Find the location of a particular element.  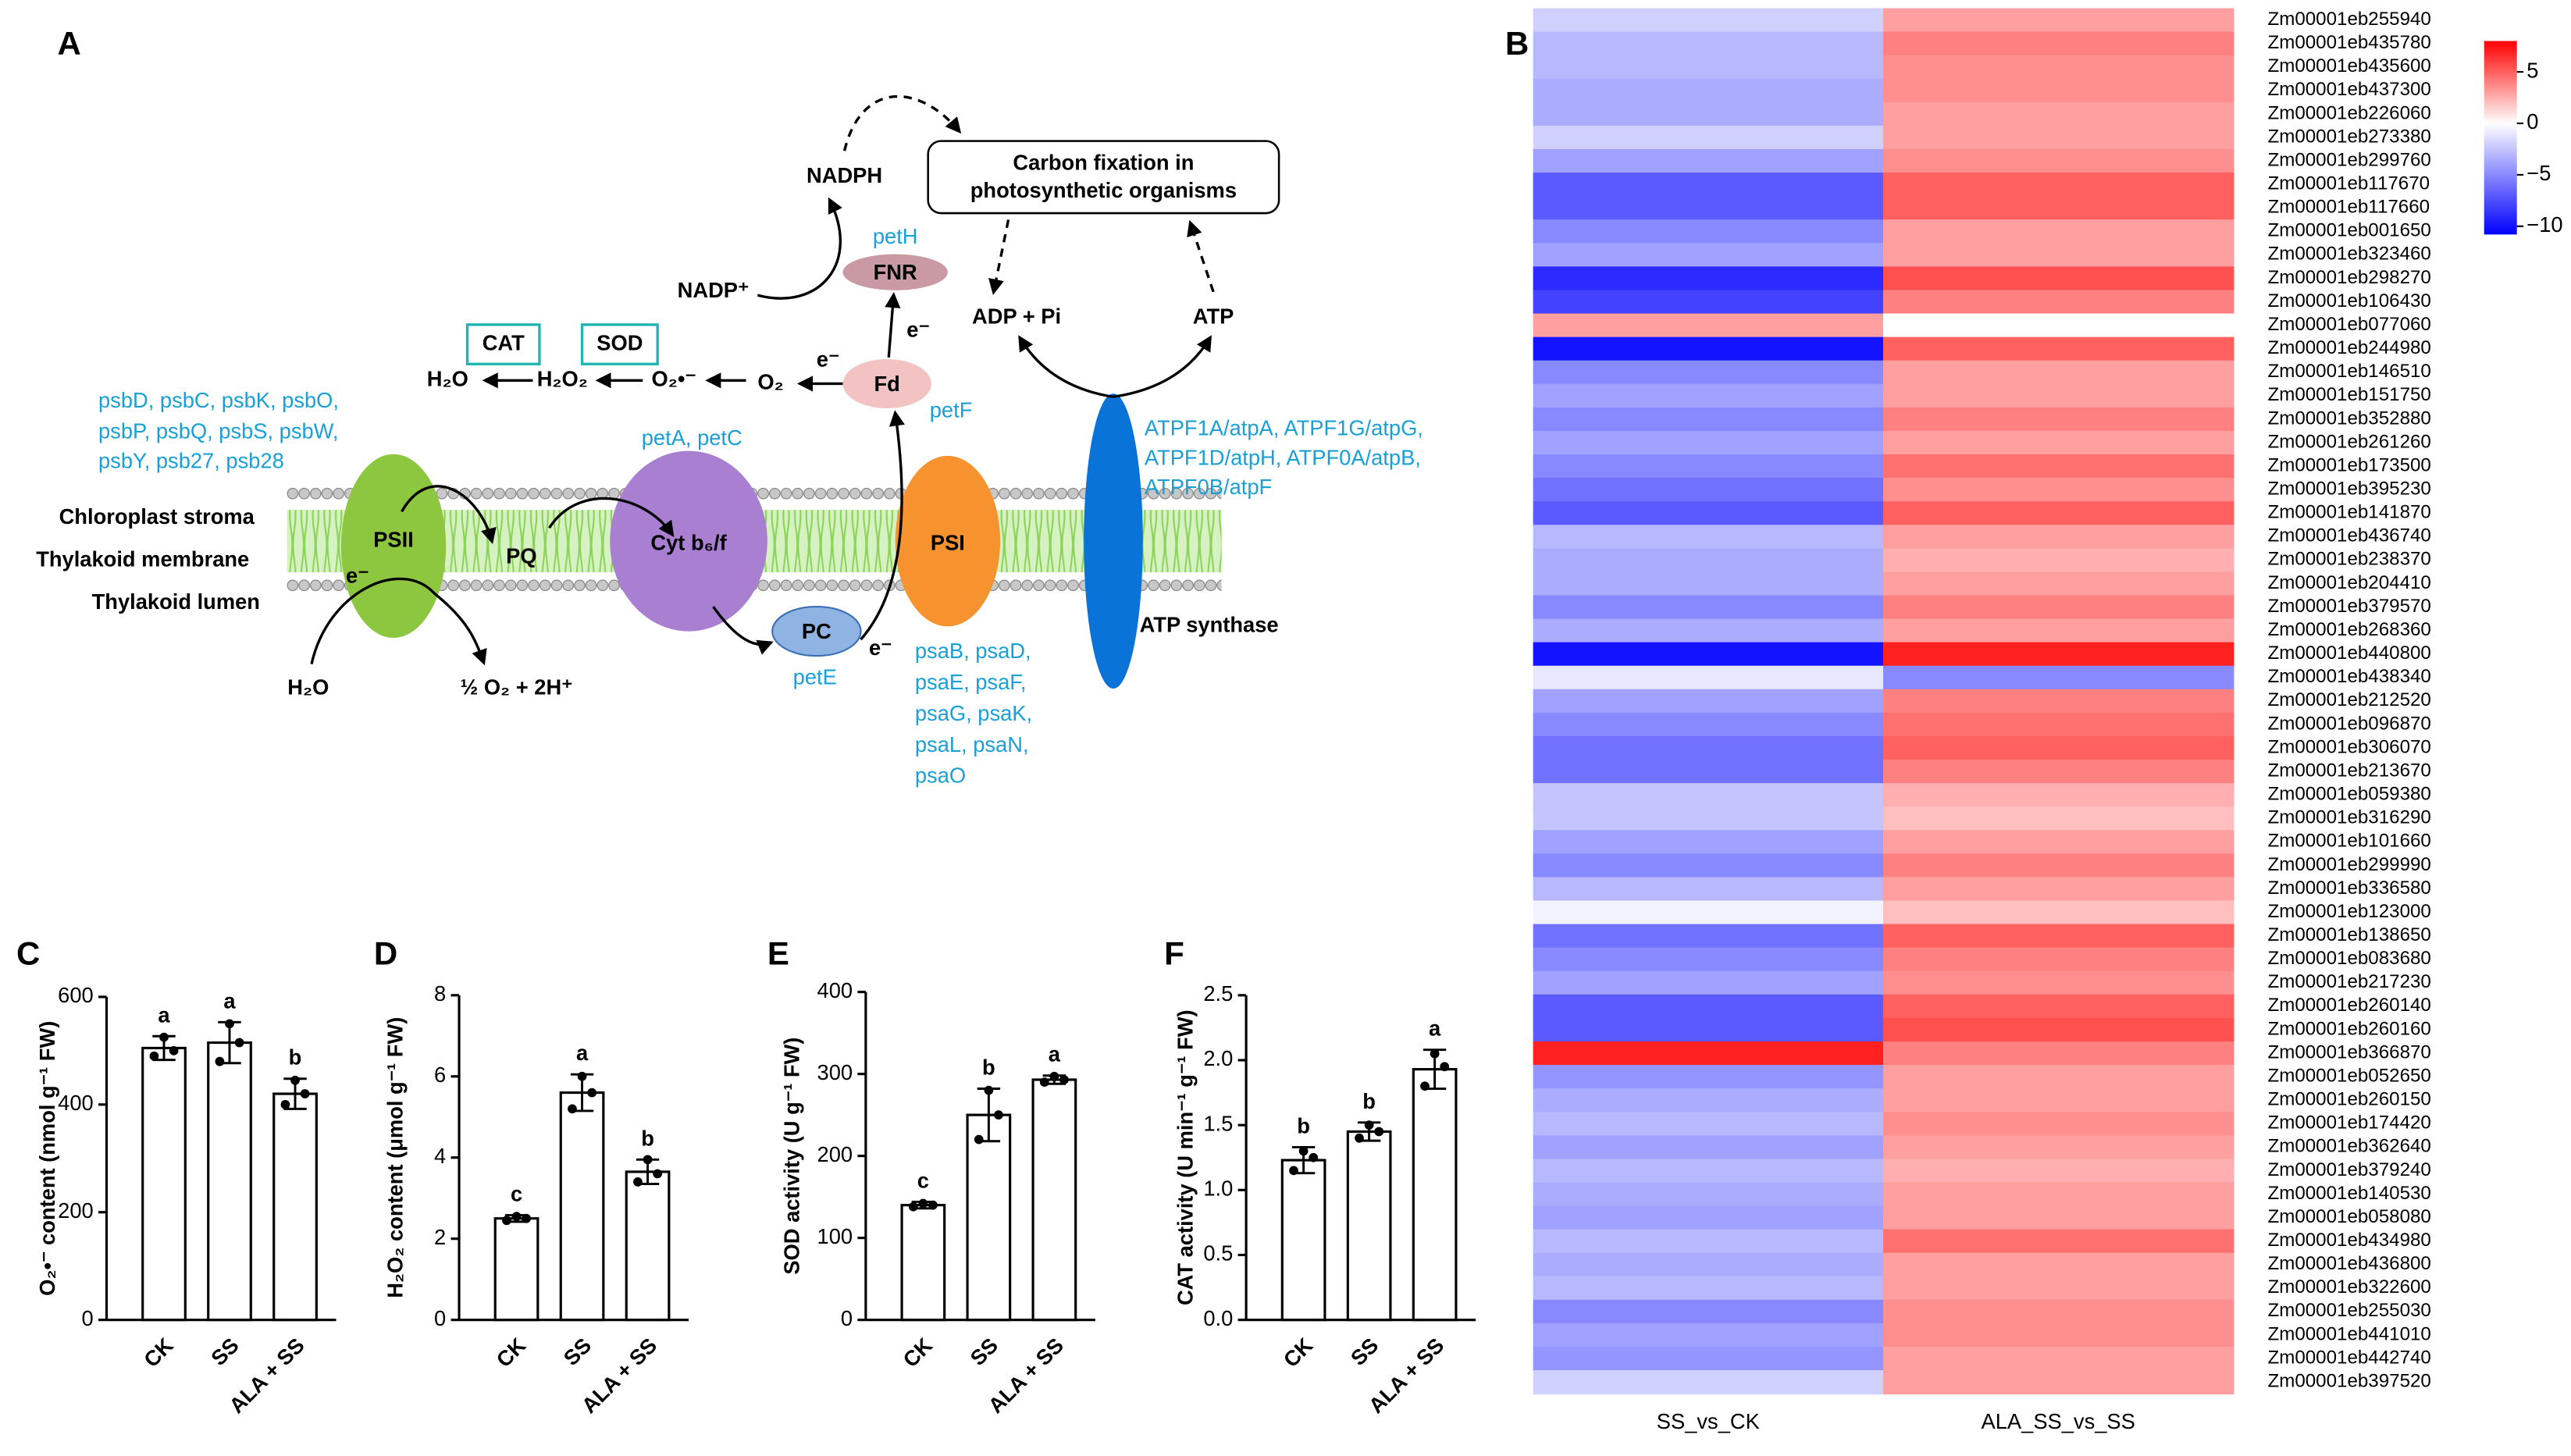

column-label: SS_vs_CK is located at coordinates (1708, 1421).